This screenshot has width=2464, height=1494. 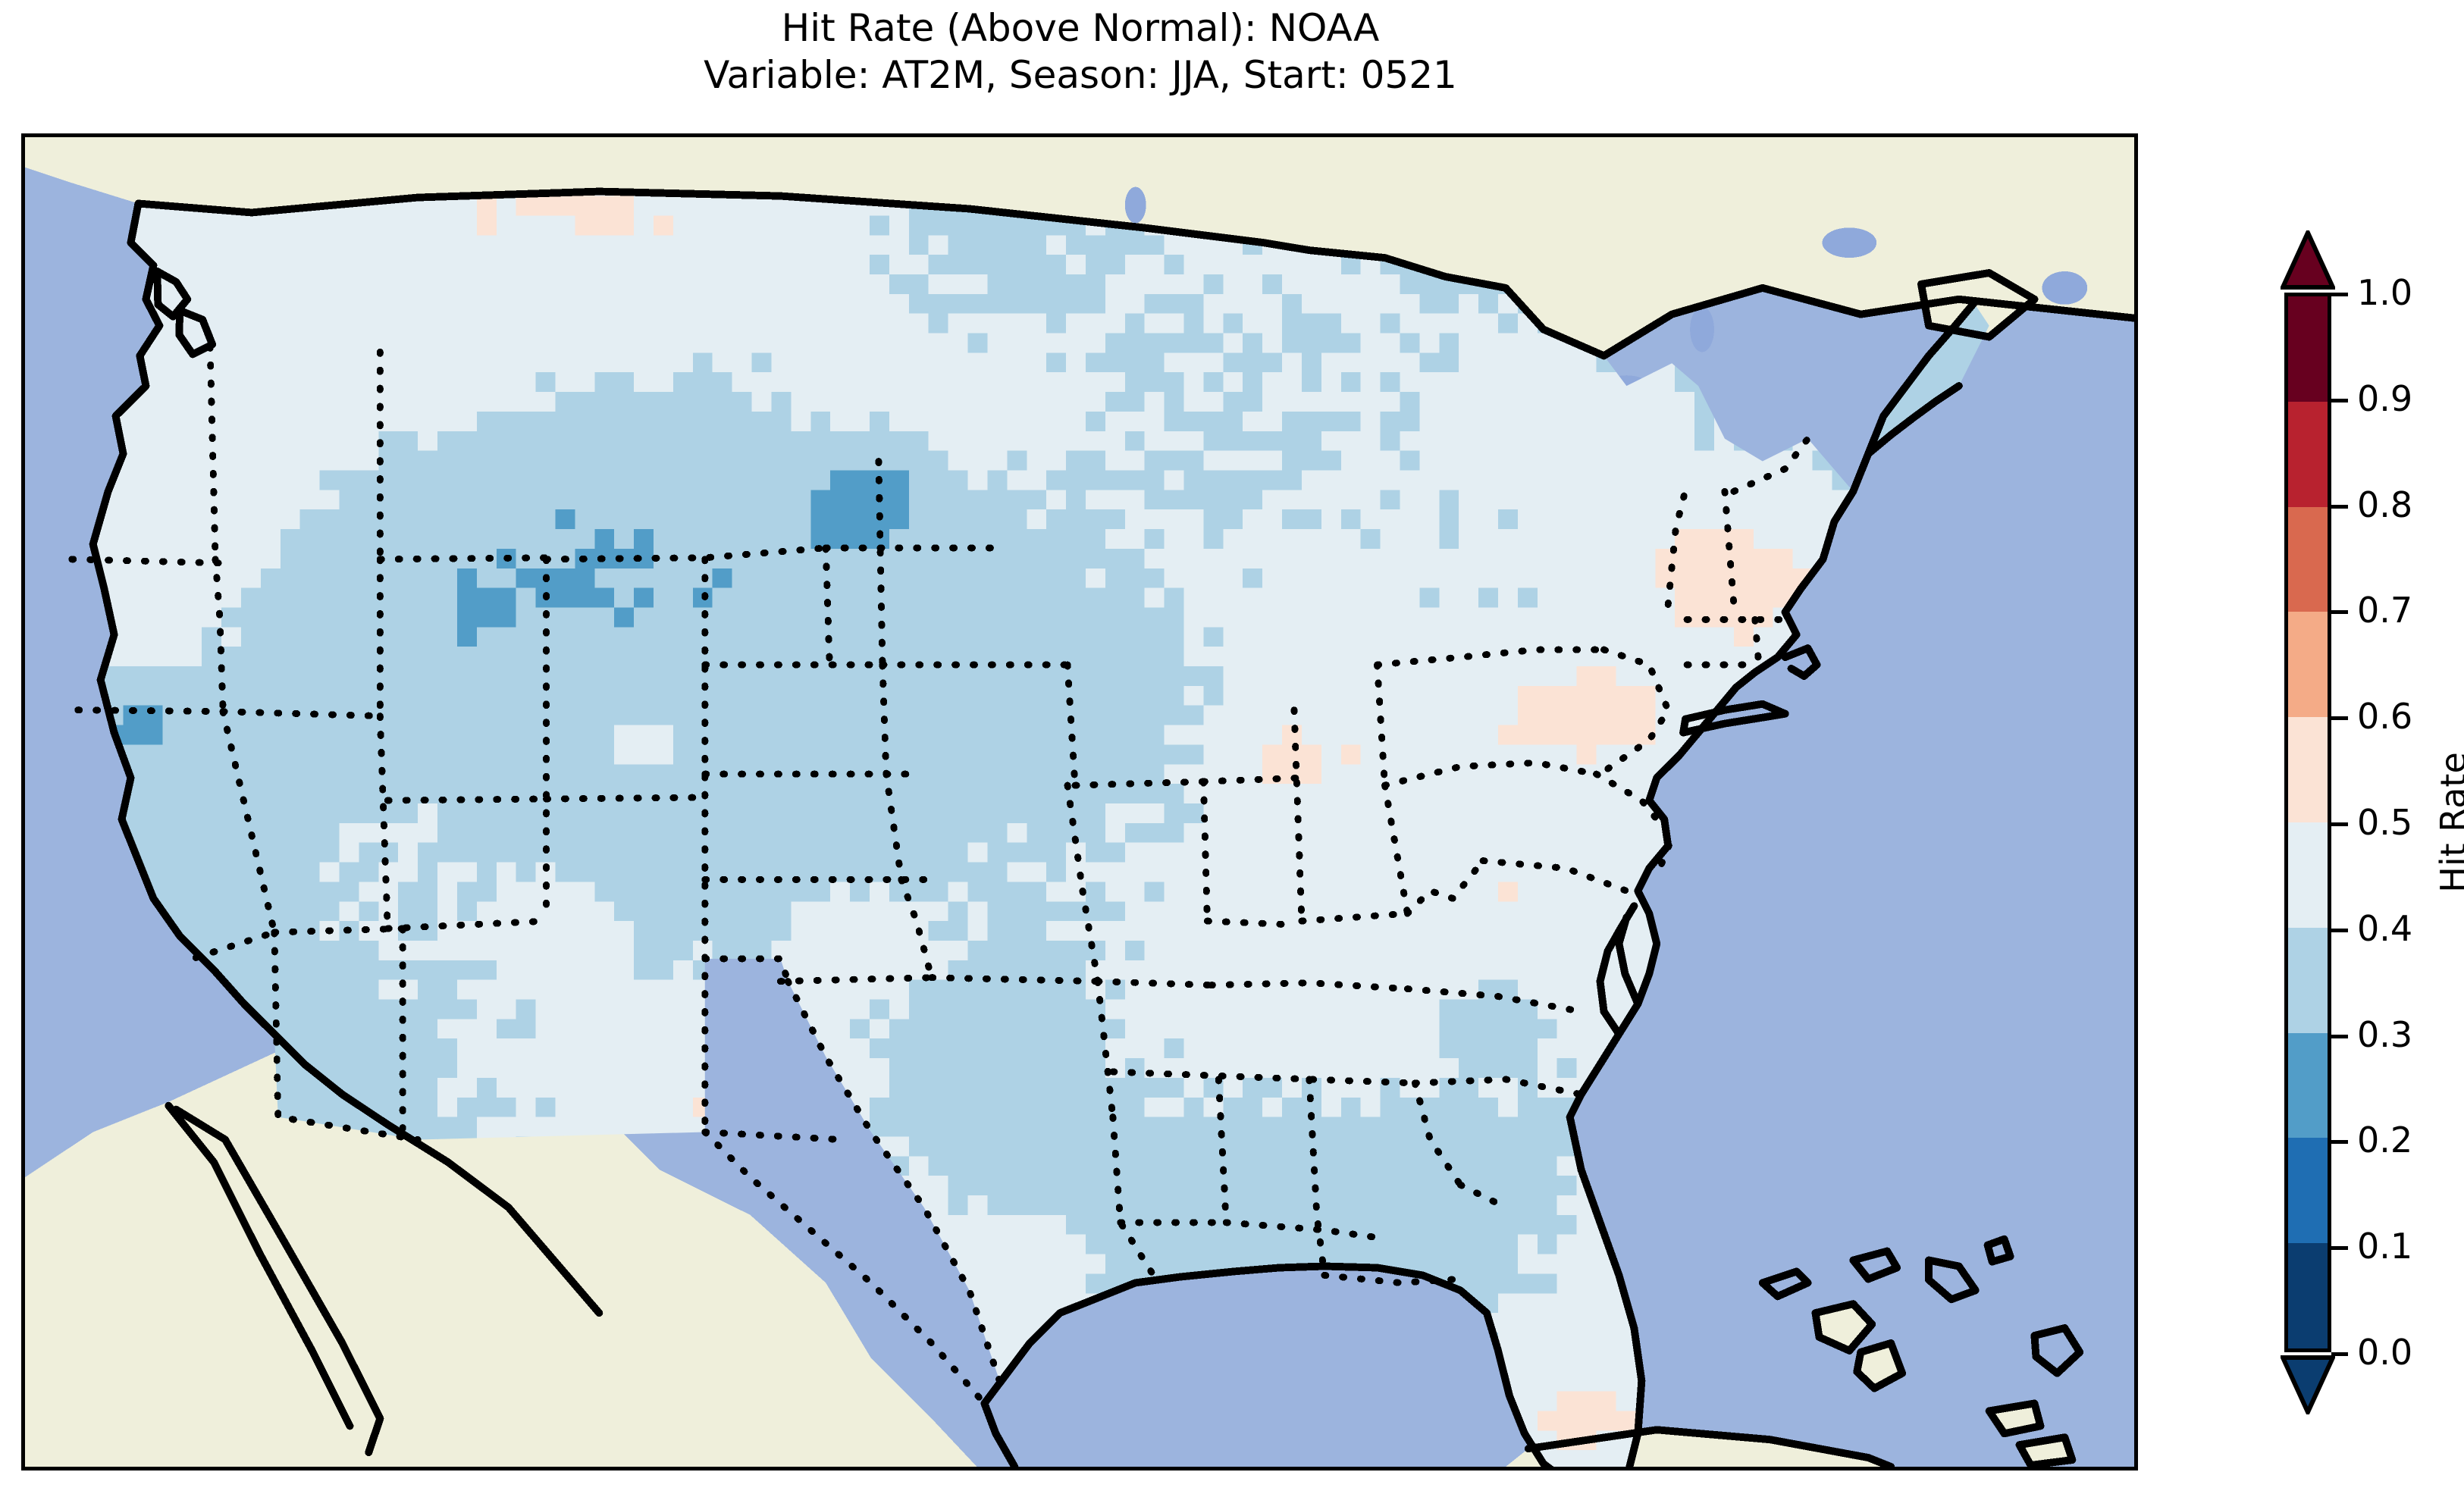 I want to click on colorbar-tick-label-0: 1.0, so click(x=2385, y=292).